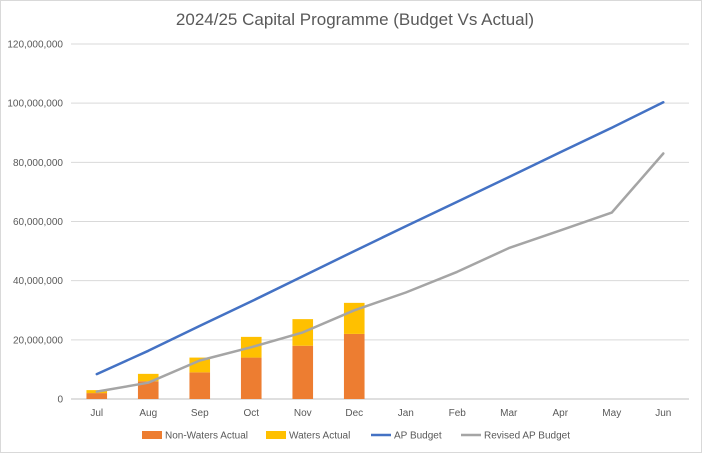 This screenshot has height=453, width=702. What do you see at coordinates (303, 413) in the screenshot?
I see `x-tick-label: Nov` at bounding box center [303, 413].